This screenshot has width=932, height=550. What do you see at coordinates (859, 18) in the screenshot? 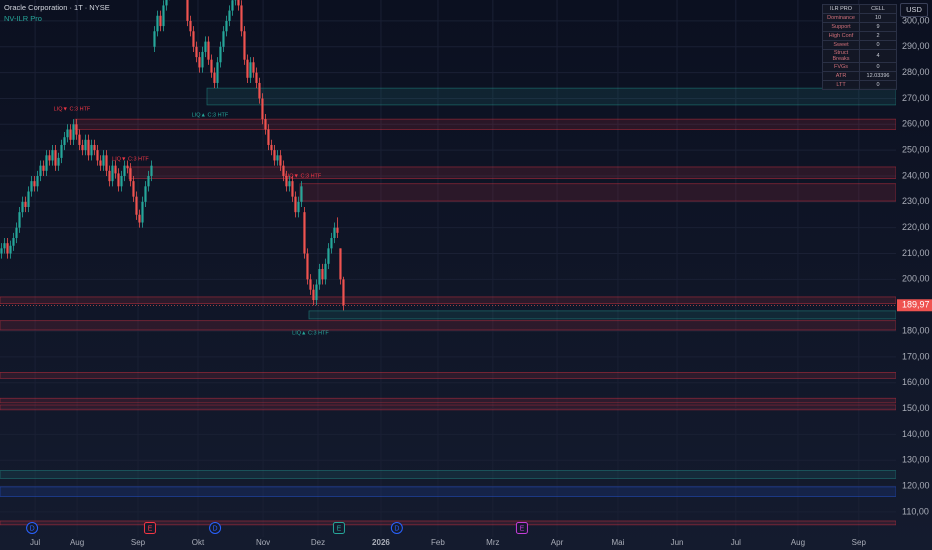
I see `table-row: Dominance 10` at bounding box center [859, 18].